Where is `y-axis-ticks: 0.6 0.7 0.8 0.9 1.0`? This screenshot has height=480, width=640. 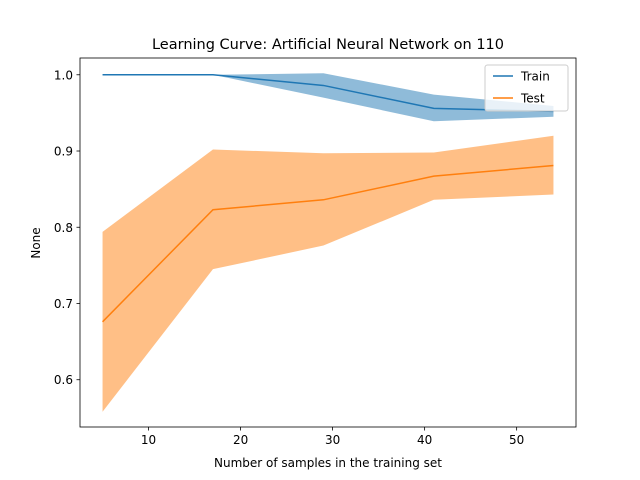
y-axis-ticks: 0.6 0.7 0.8 0.9 1.0 is located at coordinates (67, 227).